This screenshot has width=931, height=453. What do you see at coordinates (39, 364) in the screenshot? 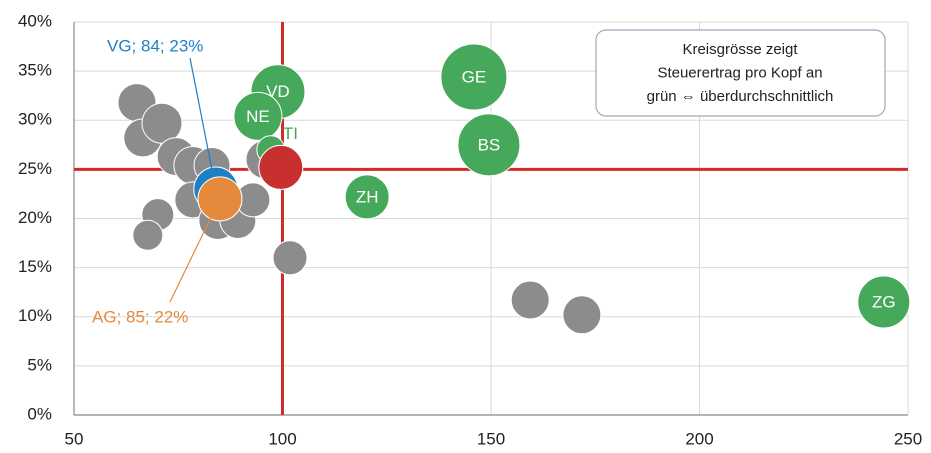
I see `y-tick-label: 5%` at bounding box center [39, 364].